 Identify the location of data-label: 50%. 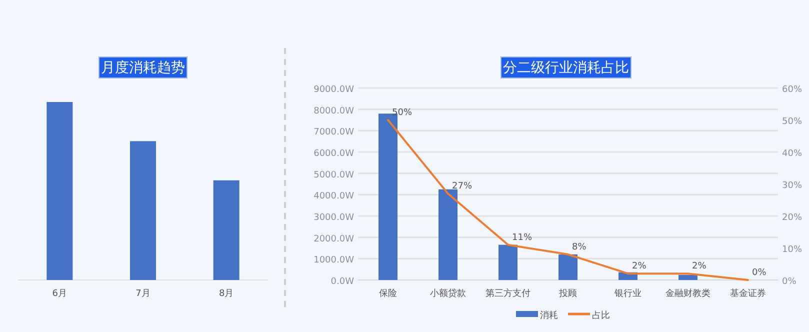
(402, 113).